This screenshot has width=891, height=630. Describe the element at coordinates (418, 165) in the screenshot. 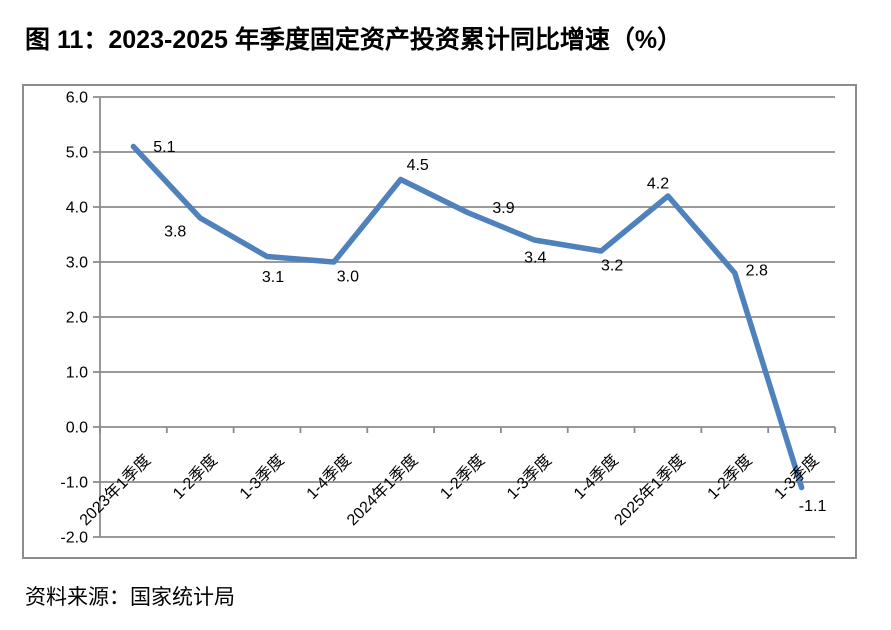

I see `data-label: 4.5` at that location.